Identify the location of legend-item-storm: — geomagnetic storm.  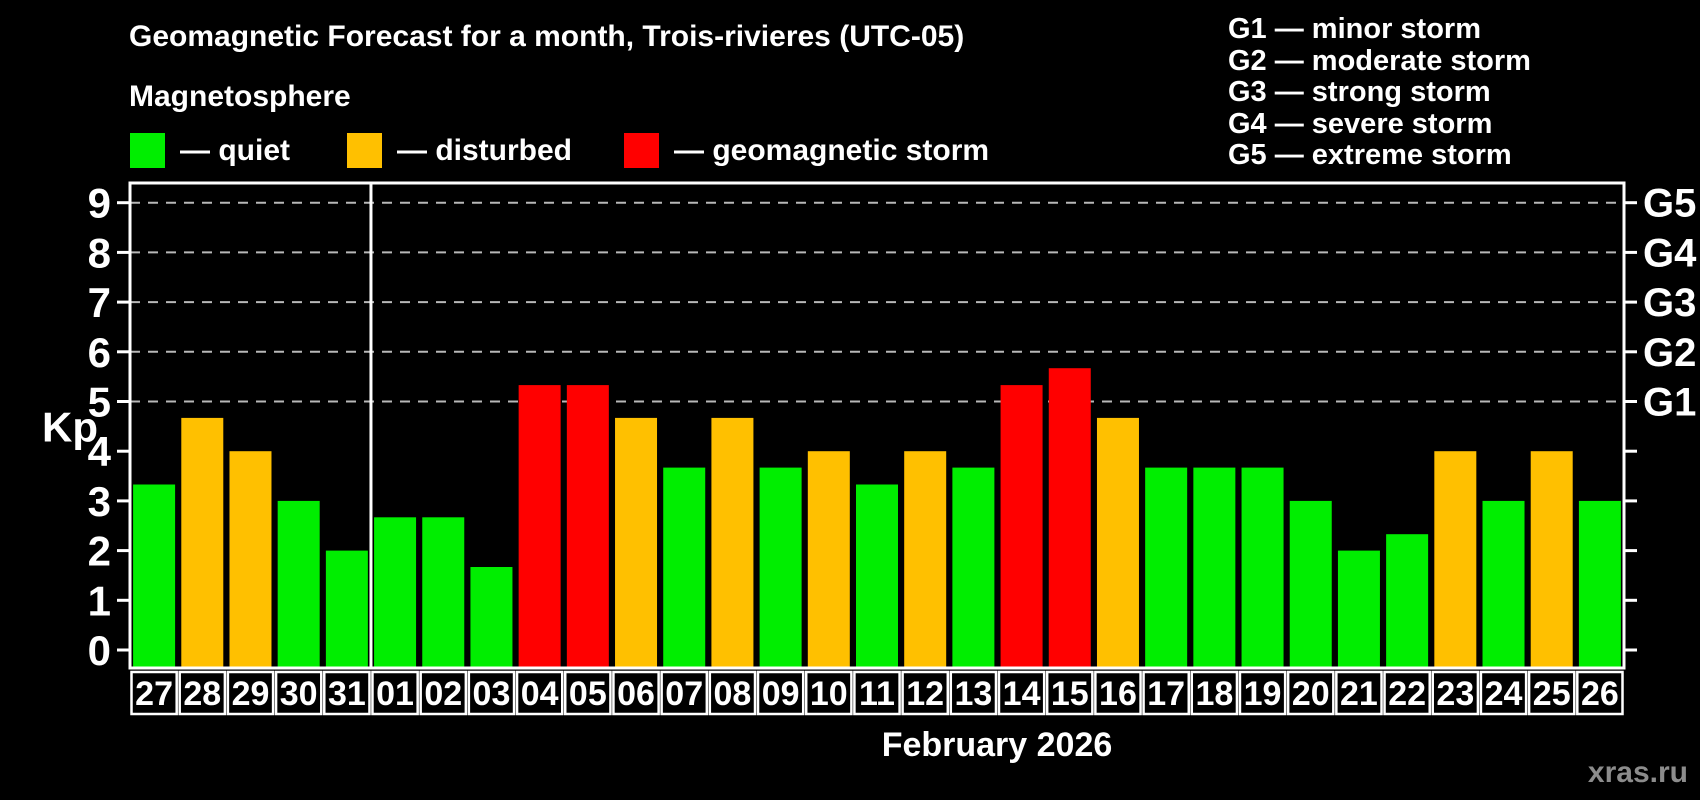
(806, 150).